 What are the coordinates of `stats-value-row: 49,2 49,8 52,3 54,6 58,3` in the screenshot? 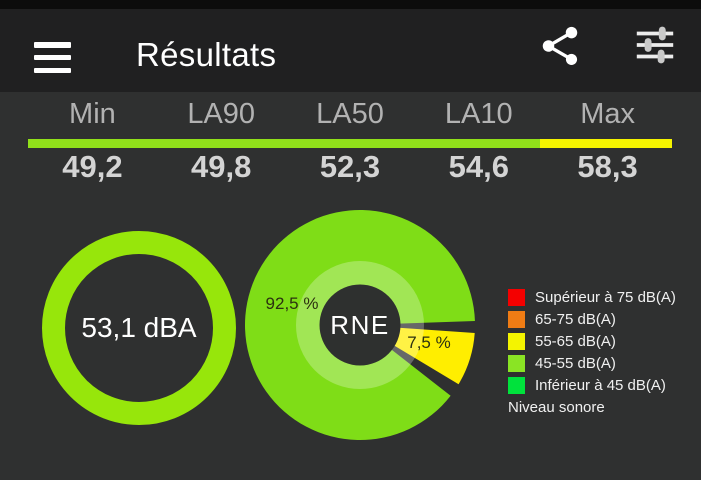 It's located at (350, 167).